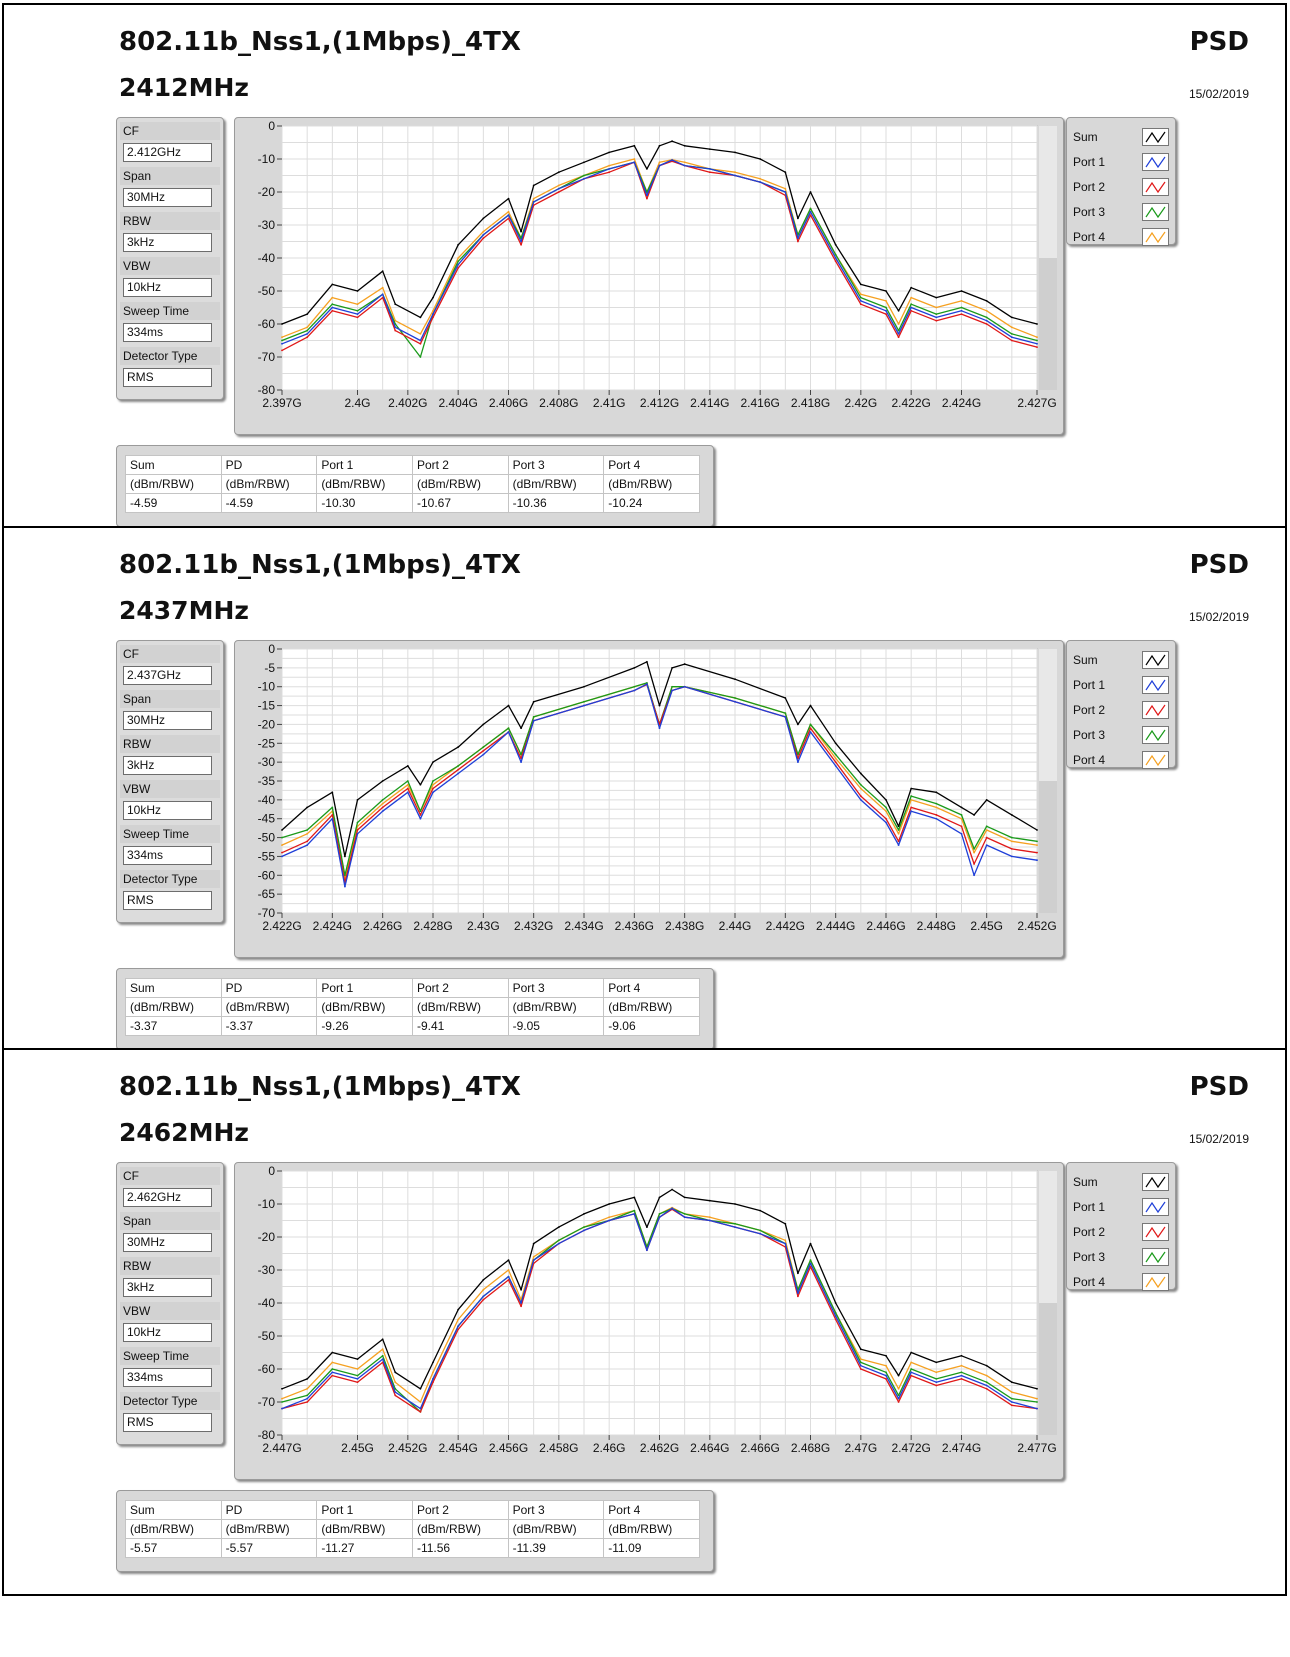 The image size is (1290, 1657). What do you see at coordinates (271, 1171) in the screenshot?
I see `y-tick-label: 0` at bounding box center [271, 1171].